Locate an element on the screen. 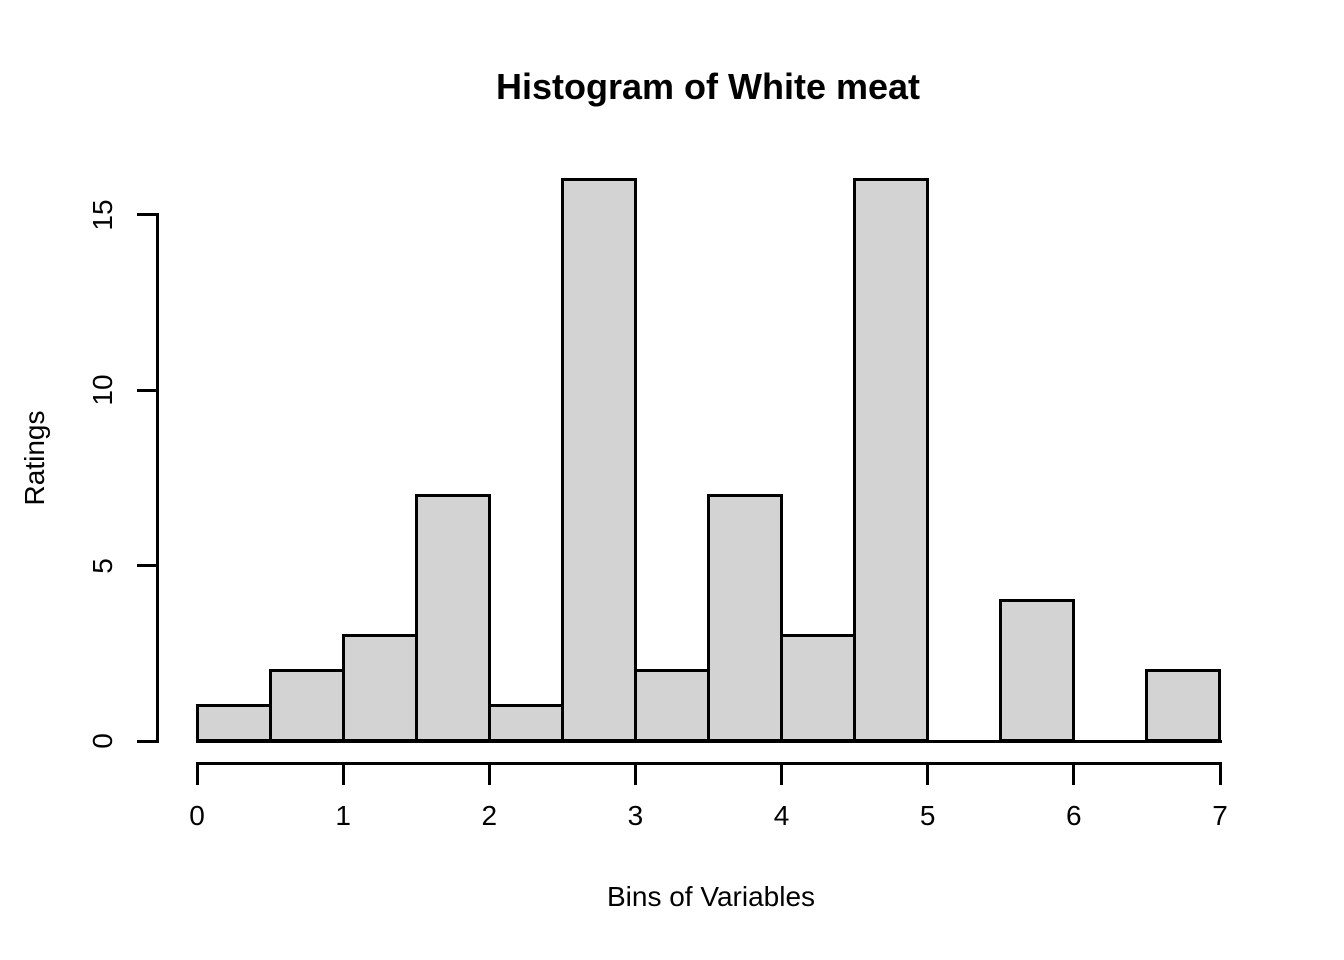  x-tick-label: 3 is located at coordinates (635, 815).